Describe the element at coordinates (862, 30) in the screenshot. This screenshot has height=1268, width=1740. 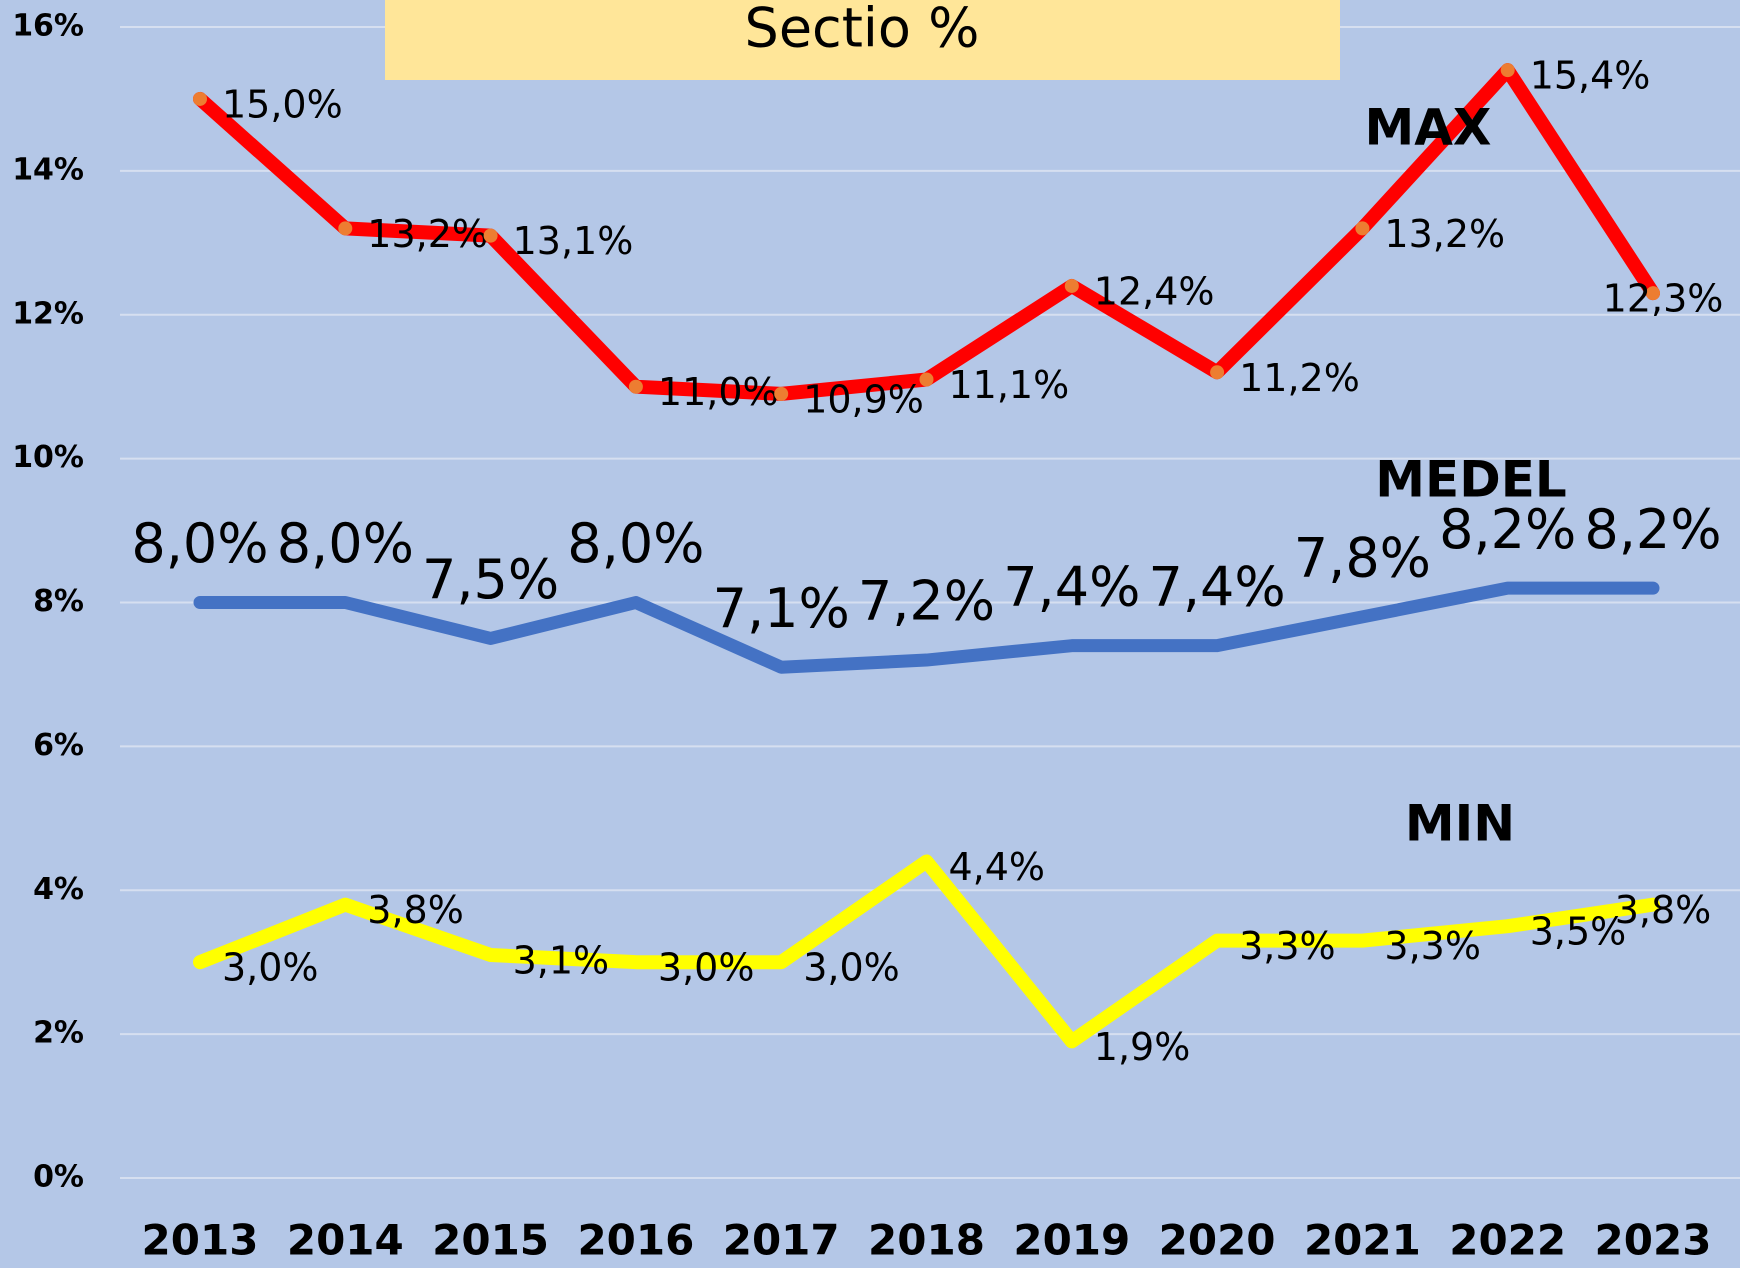
I see `chart-title: Sectio %` at that location.